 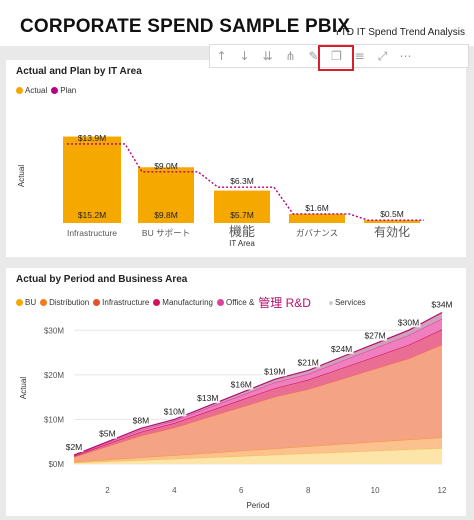 What do you see at coordinates (174, 490) in the screenshot?
I see `x-axis-tick-label: 4` at bounding box center [174, 490].